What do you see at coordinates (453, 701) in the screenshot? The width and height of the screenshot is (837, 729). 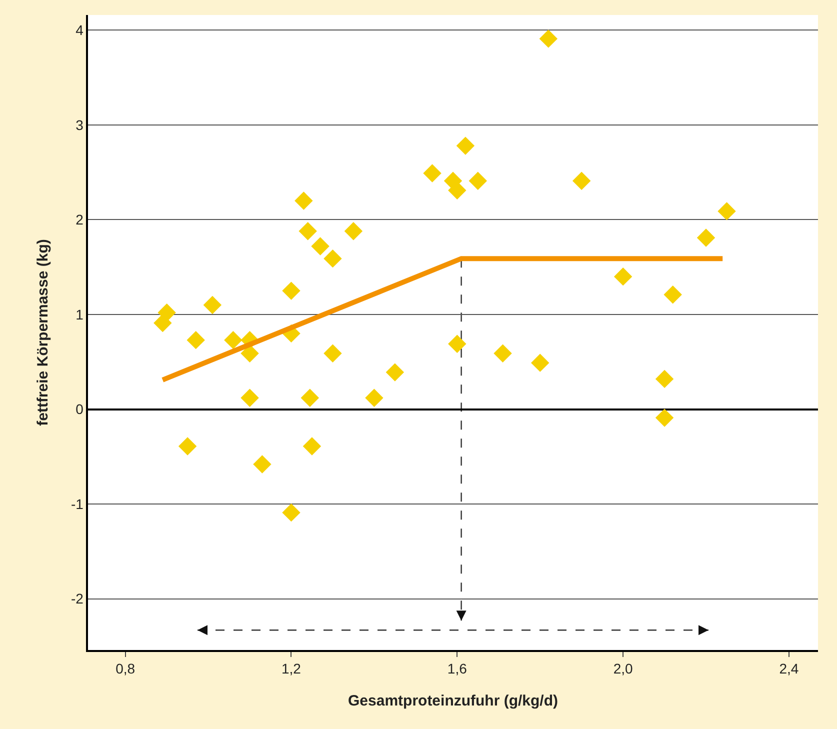 I see `x-axis-title: Gesamtproteinzufuhr (g/kg/d)` at bounding box center [453, 701].